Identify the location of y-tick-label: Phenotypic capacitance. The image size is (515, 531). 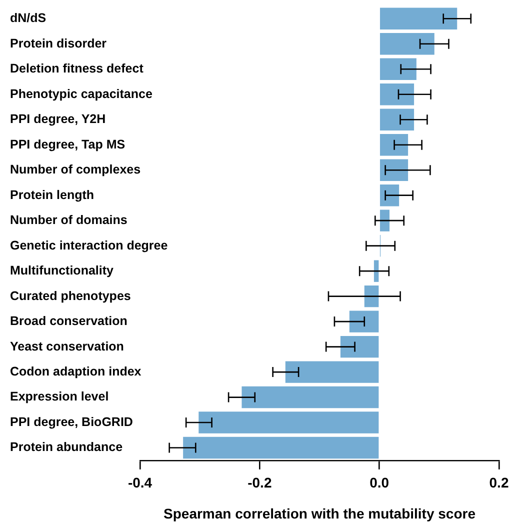
(81, 93).